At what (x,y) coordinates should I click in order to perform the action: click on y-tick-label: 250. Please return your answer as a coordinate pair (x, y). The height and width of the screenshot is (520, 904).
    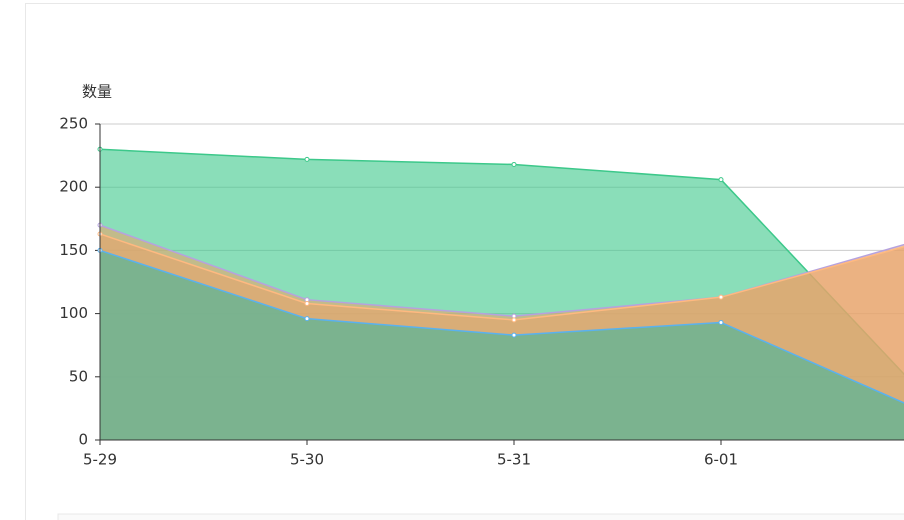
    Looking at the image, I should click on (73, 124).